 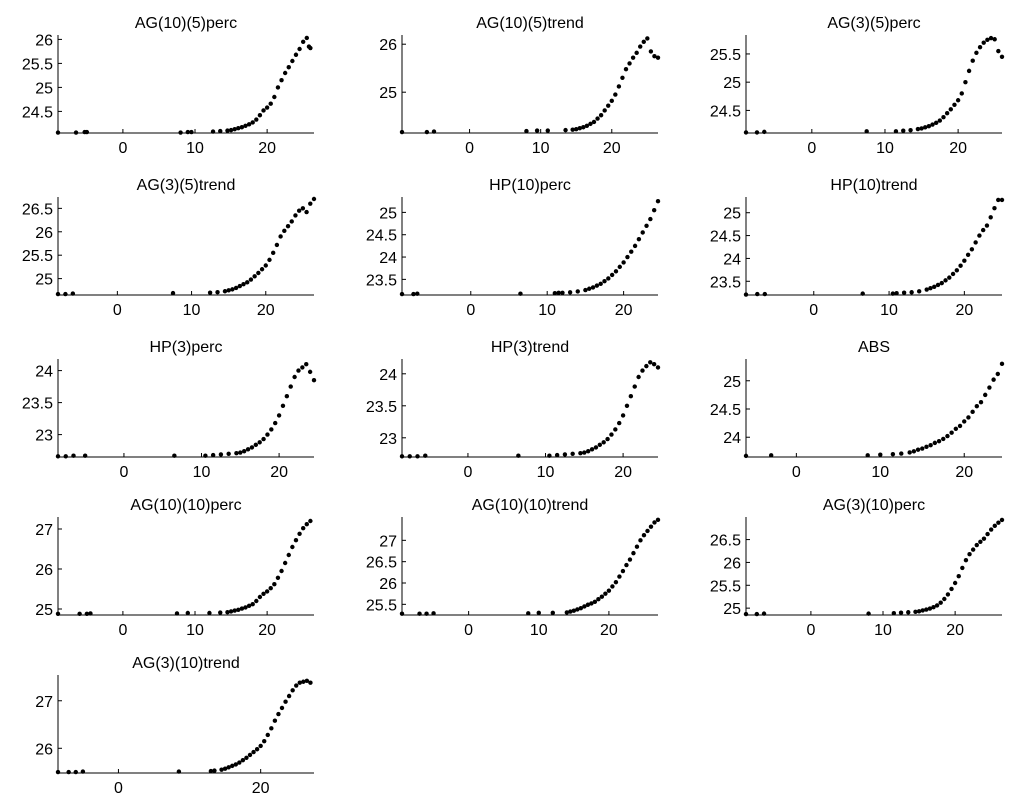 I want to click on y-tick-label: 24.5, so click(x=725, y=237).